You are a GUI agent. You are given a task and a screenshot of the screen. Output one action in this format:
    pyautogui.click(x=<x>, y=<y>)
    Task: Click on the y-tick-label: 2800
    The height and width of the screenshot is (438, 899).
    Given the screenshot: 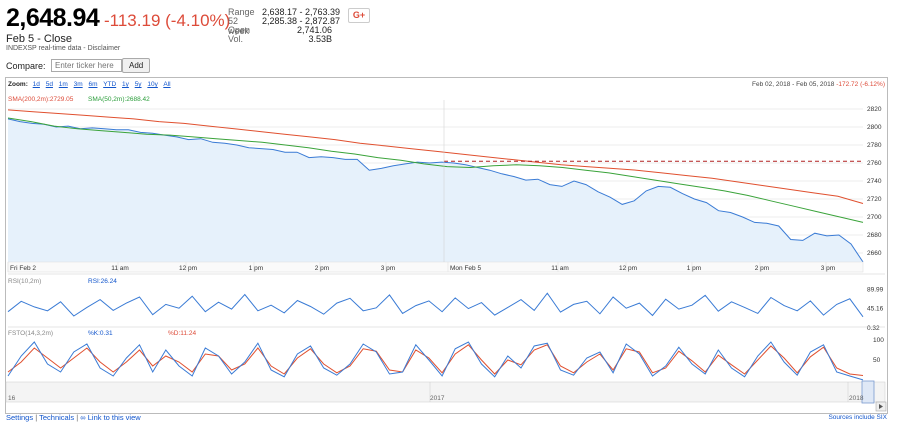 What is the action you would take?
    pyautogui.click(x=874, y=127)
    